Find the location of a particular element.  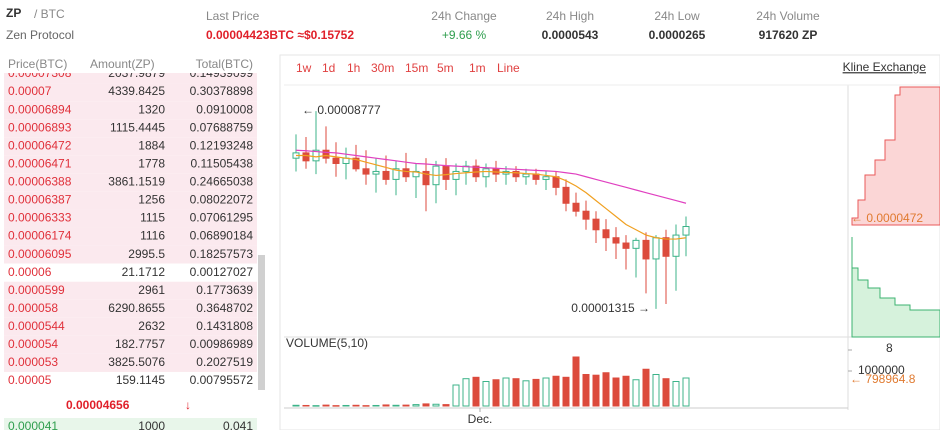

pair-name: Zen Protocol is located at coordinates (40, 35).